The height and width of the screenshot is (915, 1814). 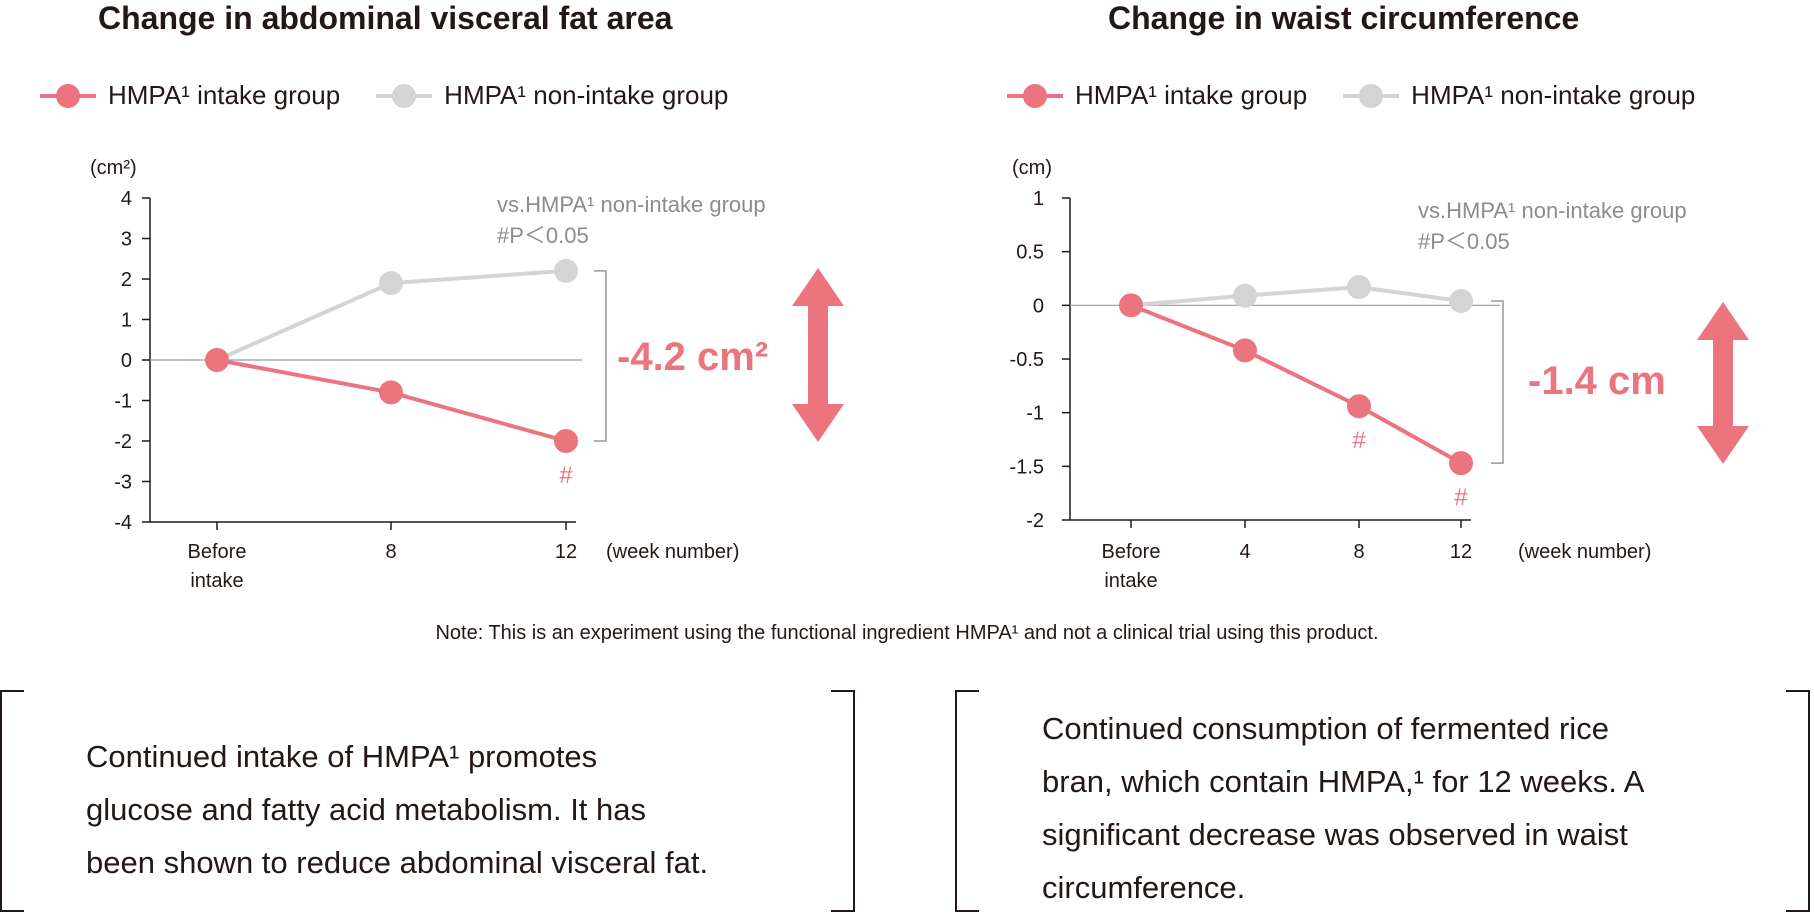 What do you see at coordinates (1296, 384) in the screenshot?
I see `series-line-intake` at bounding box center [1296, 384].